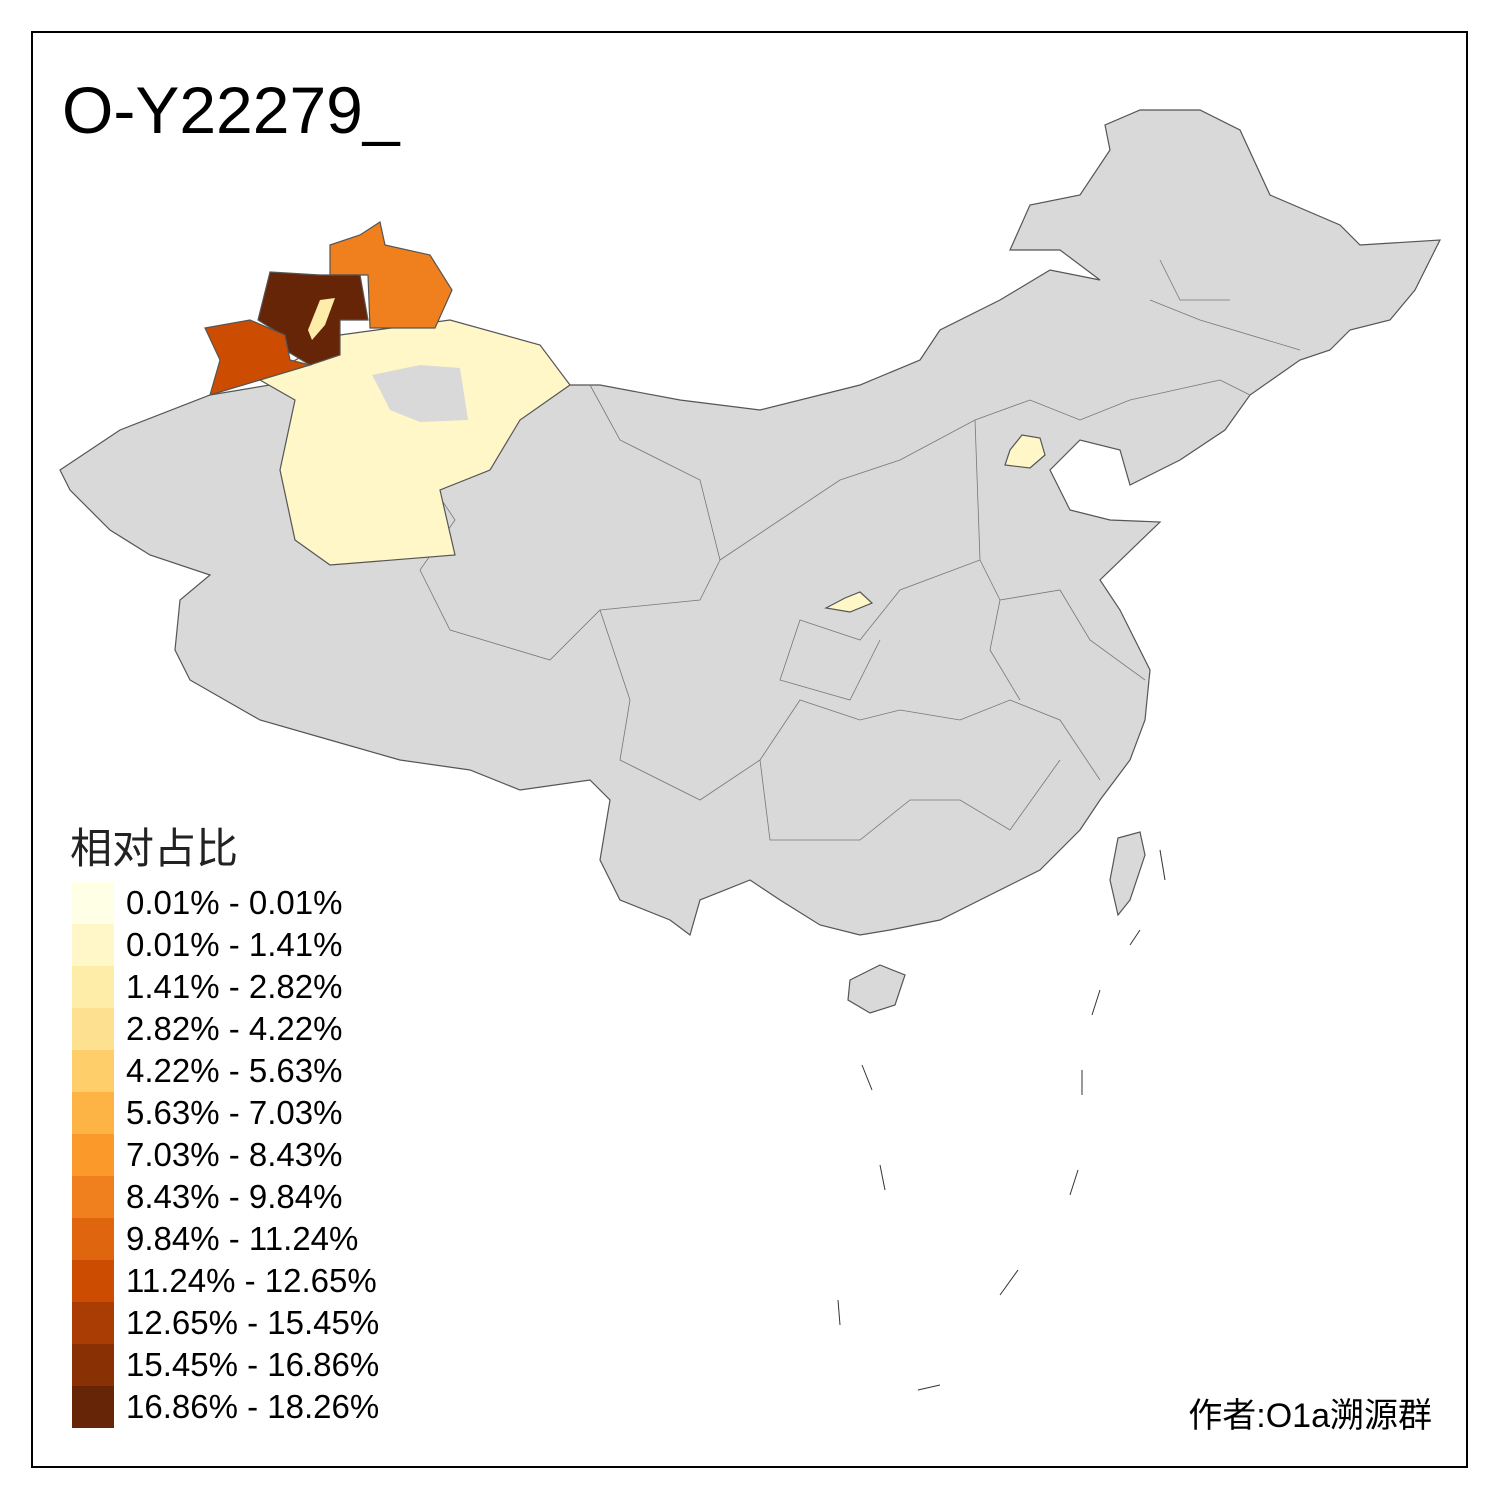 Image resolution: width=1500 pixels, height=1500 pixels. I want to click on legend-item: 7.03% - 8.43%, so click(225, 1155).